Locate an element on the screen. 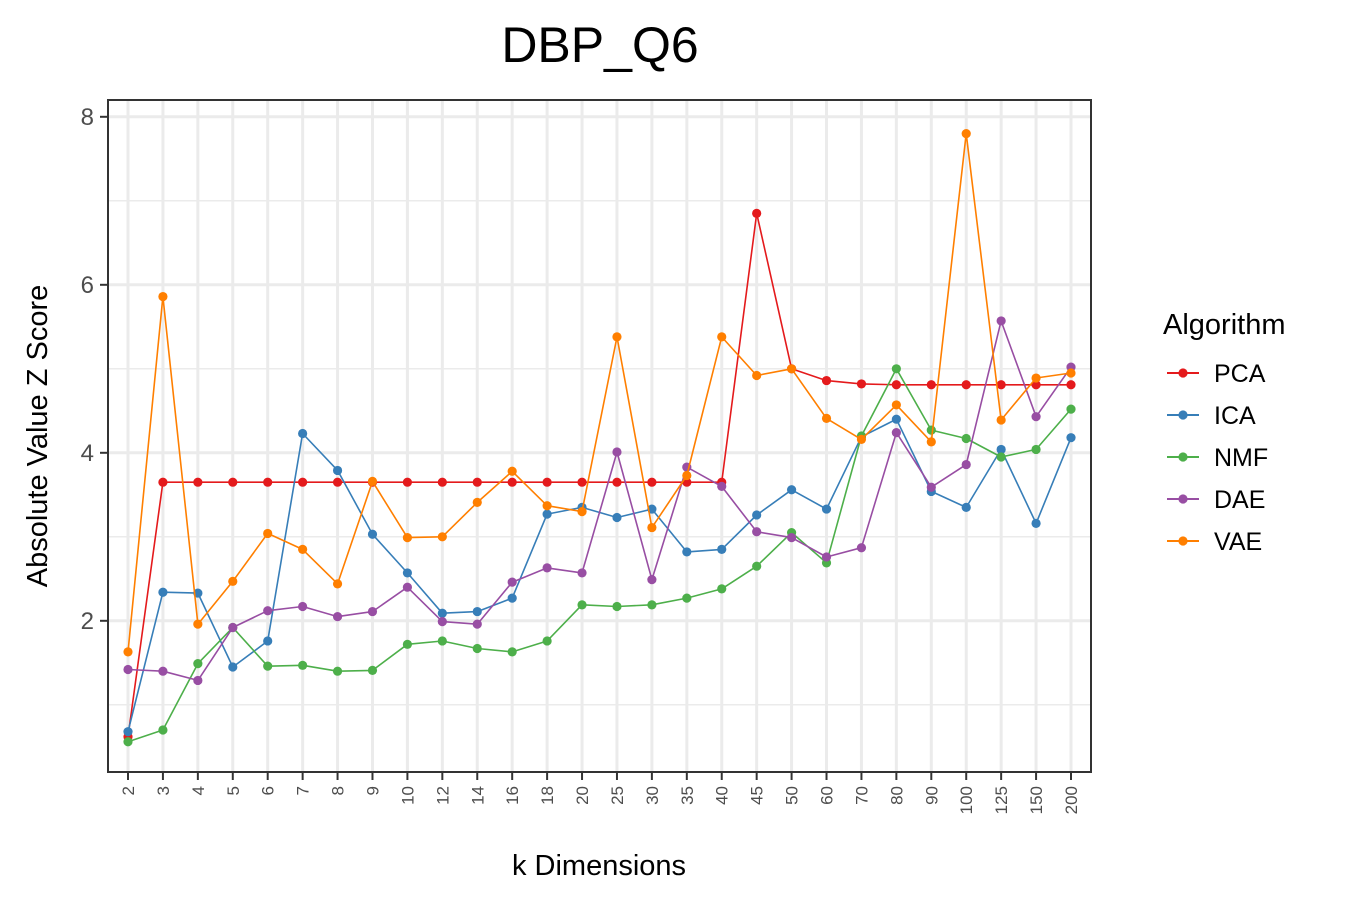  legend-title: Algorithm is located at coordinates (1224, 325).